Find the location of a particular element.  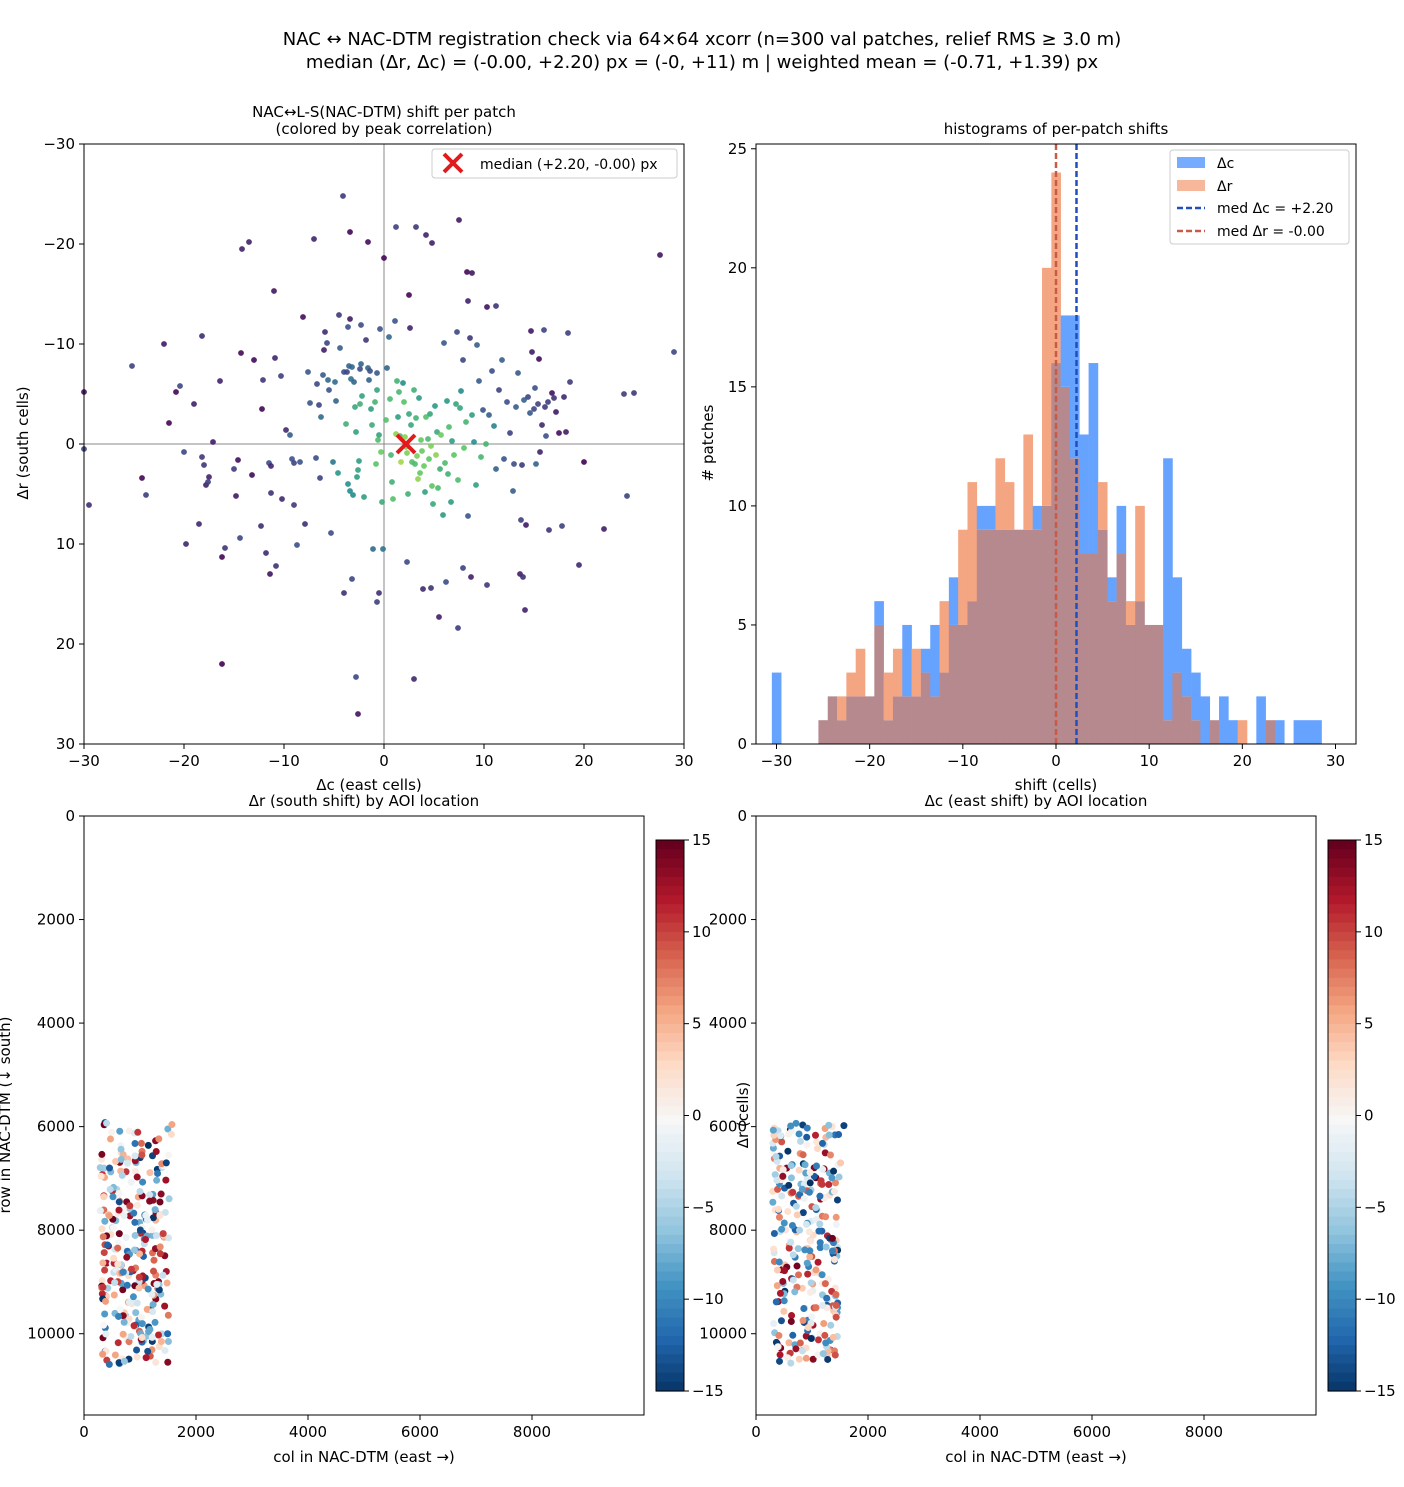

scatter-xtick-label: −20 is located at coordinates (184, 761).